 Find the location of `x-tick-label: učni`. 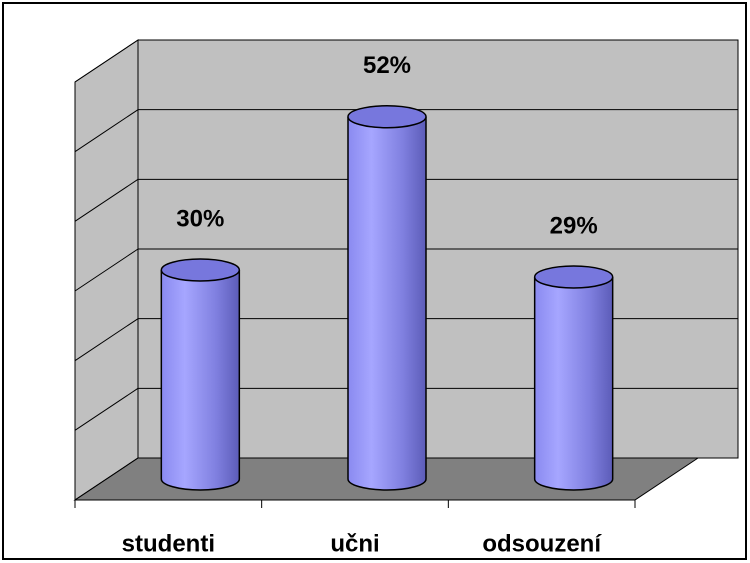

x-tick-label: učni is located at coordinates (354, 543).